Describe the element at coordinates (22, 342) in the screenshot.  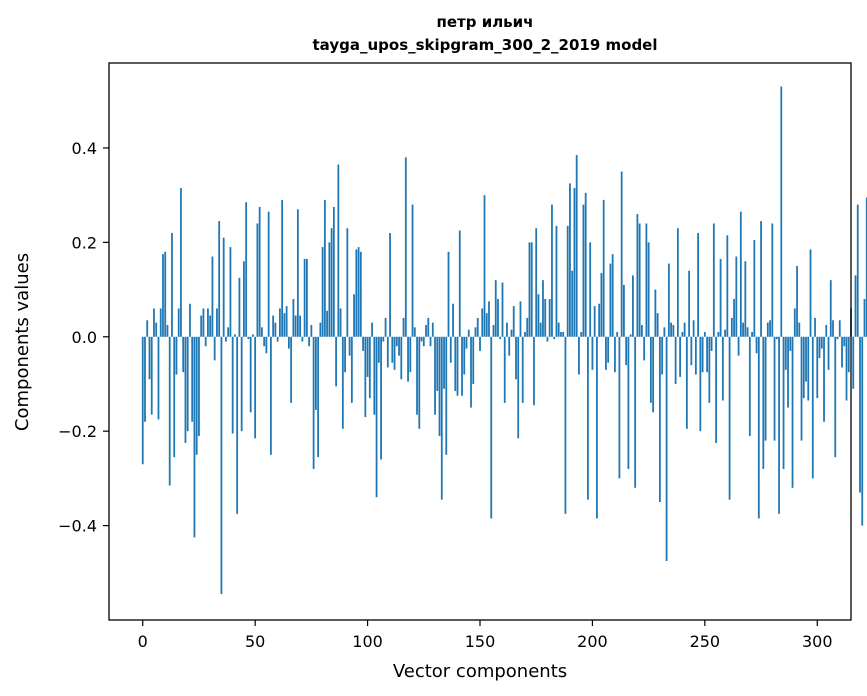
I see `y-axis-label: Components values` at that location.